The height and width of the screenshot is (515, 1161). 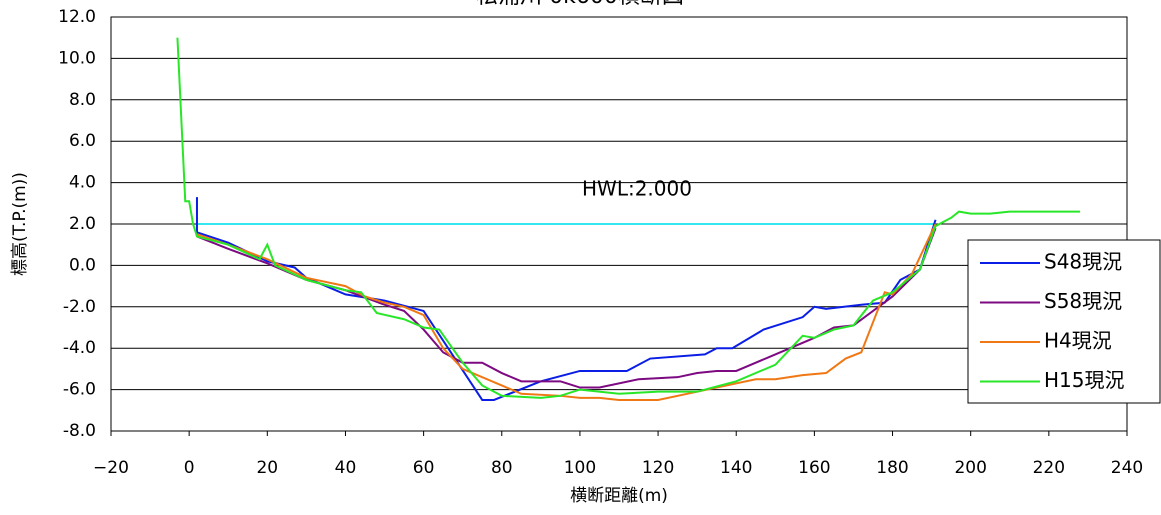 What do you see at coordinates (424, 468) in the screenshot?
I see `x-tick-label: 60` at bounding box center [424, 468].